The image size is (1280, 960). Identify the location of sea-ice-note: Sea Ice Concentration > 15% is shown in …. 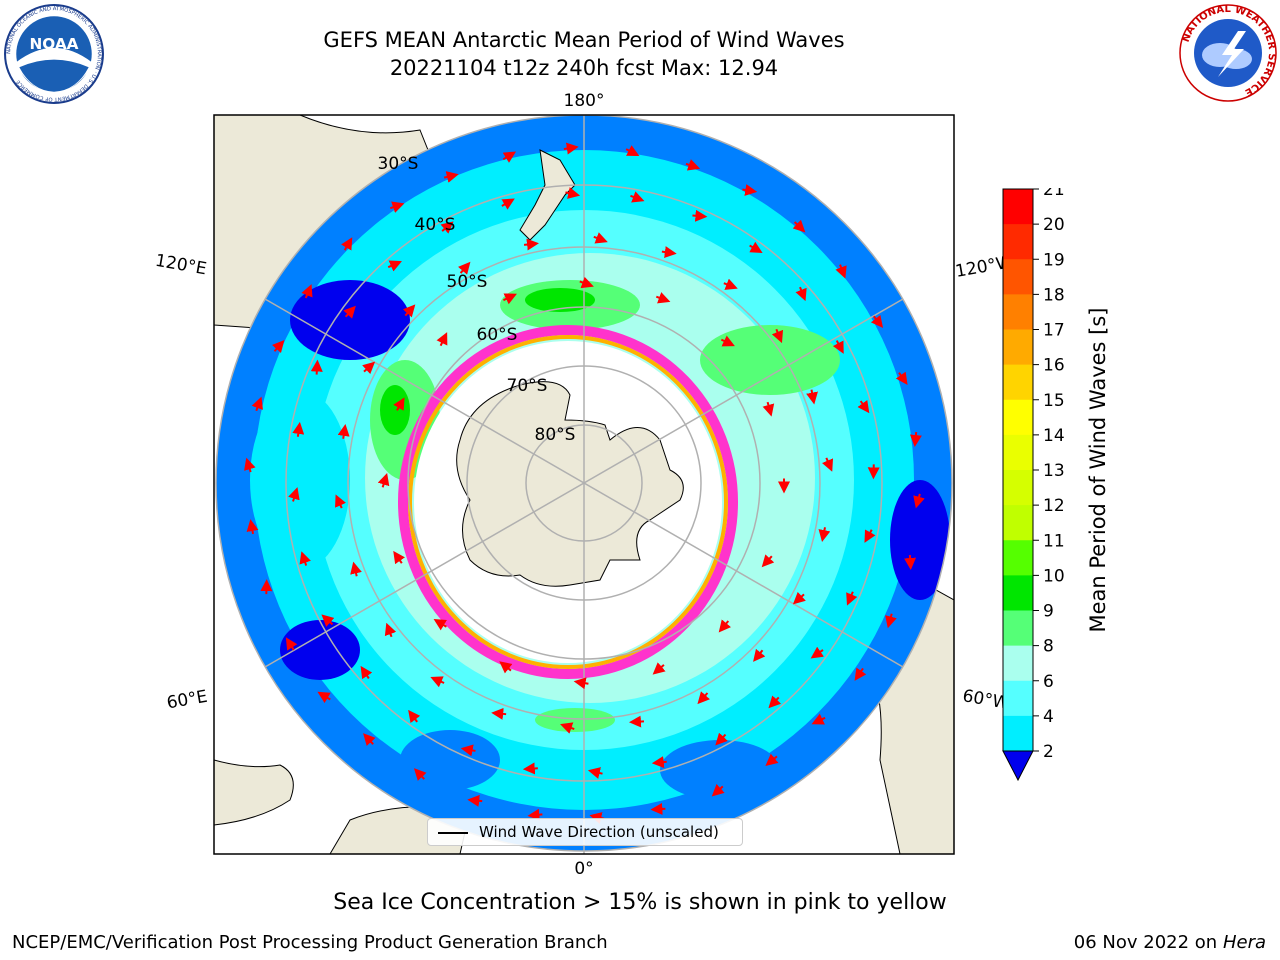
(640, 902).